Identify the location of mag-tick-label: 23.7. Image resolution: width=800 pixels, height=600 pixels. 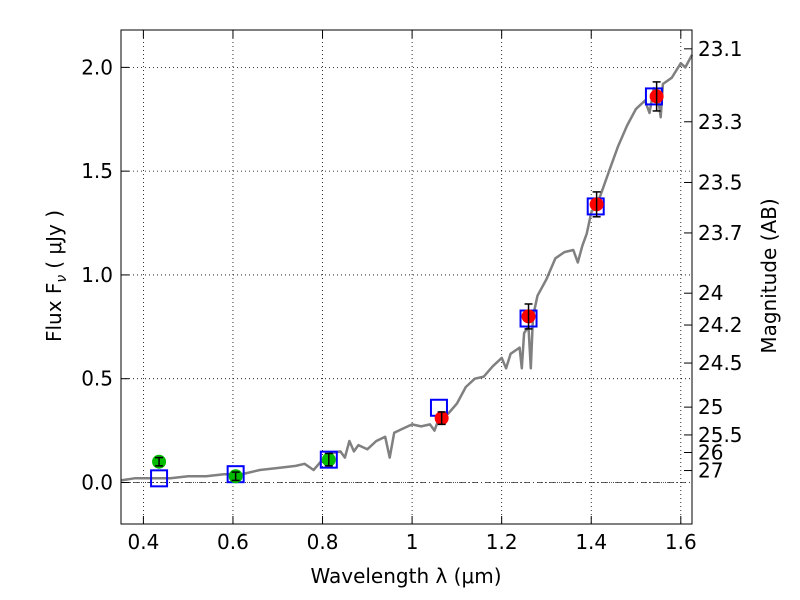
(720, 233).